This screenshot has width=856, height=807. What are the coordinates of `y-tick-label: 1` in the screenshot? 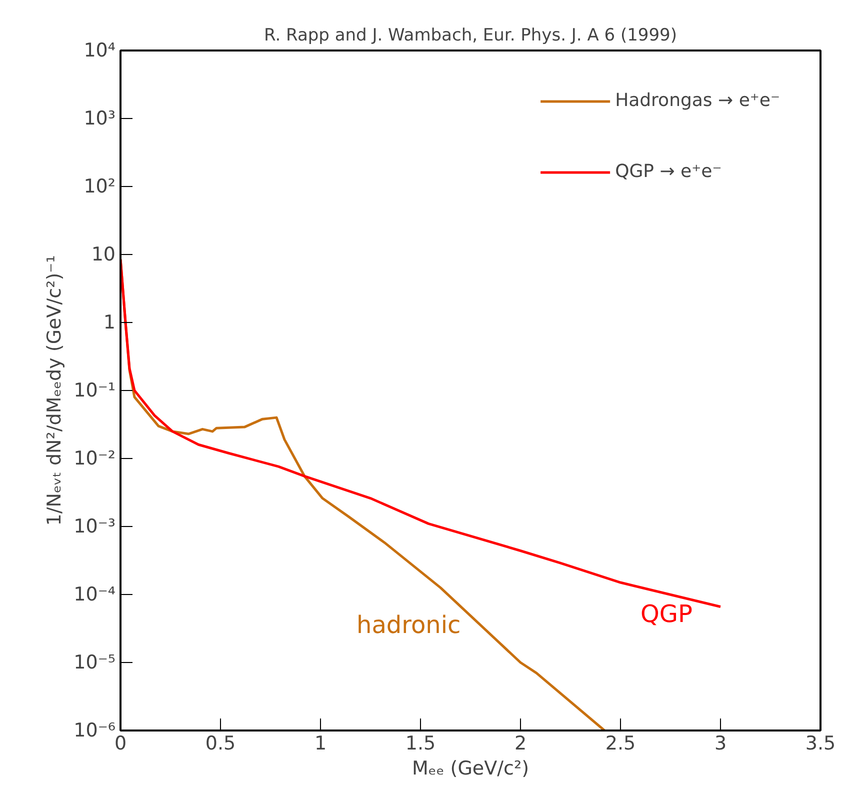 It's located at (109, 323).